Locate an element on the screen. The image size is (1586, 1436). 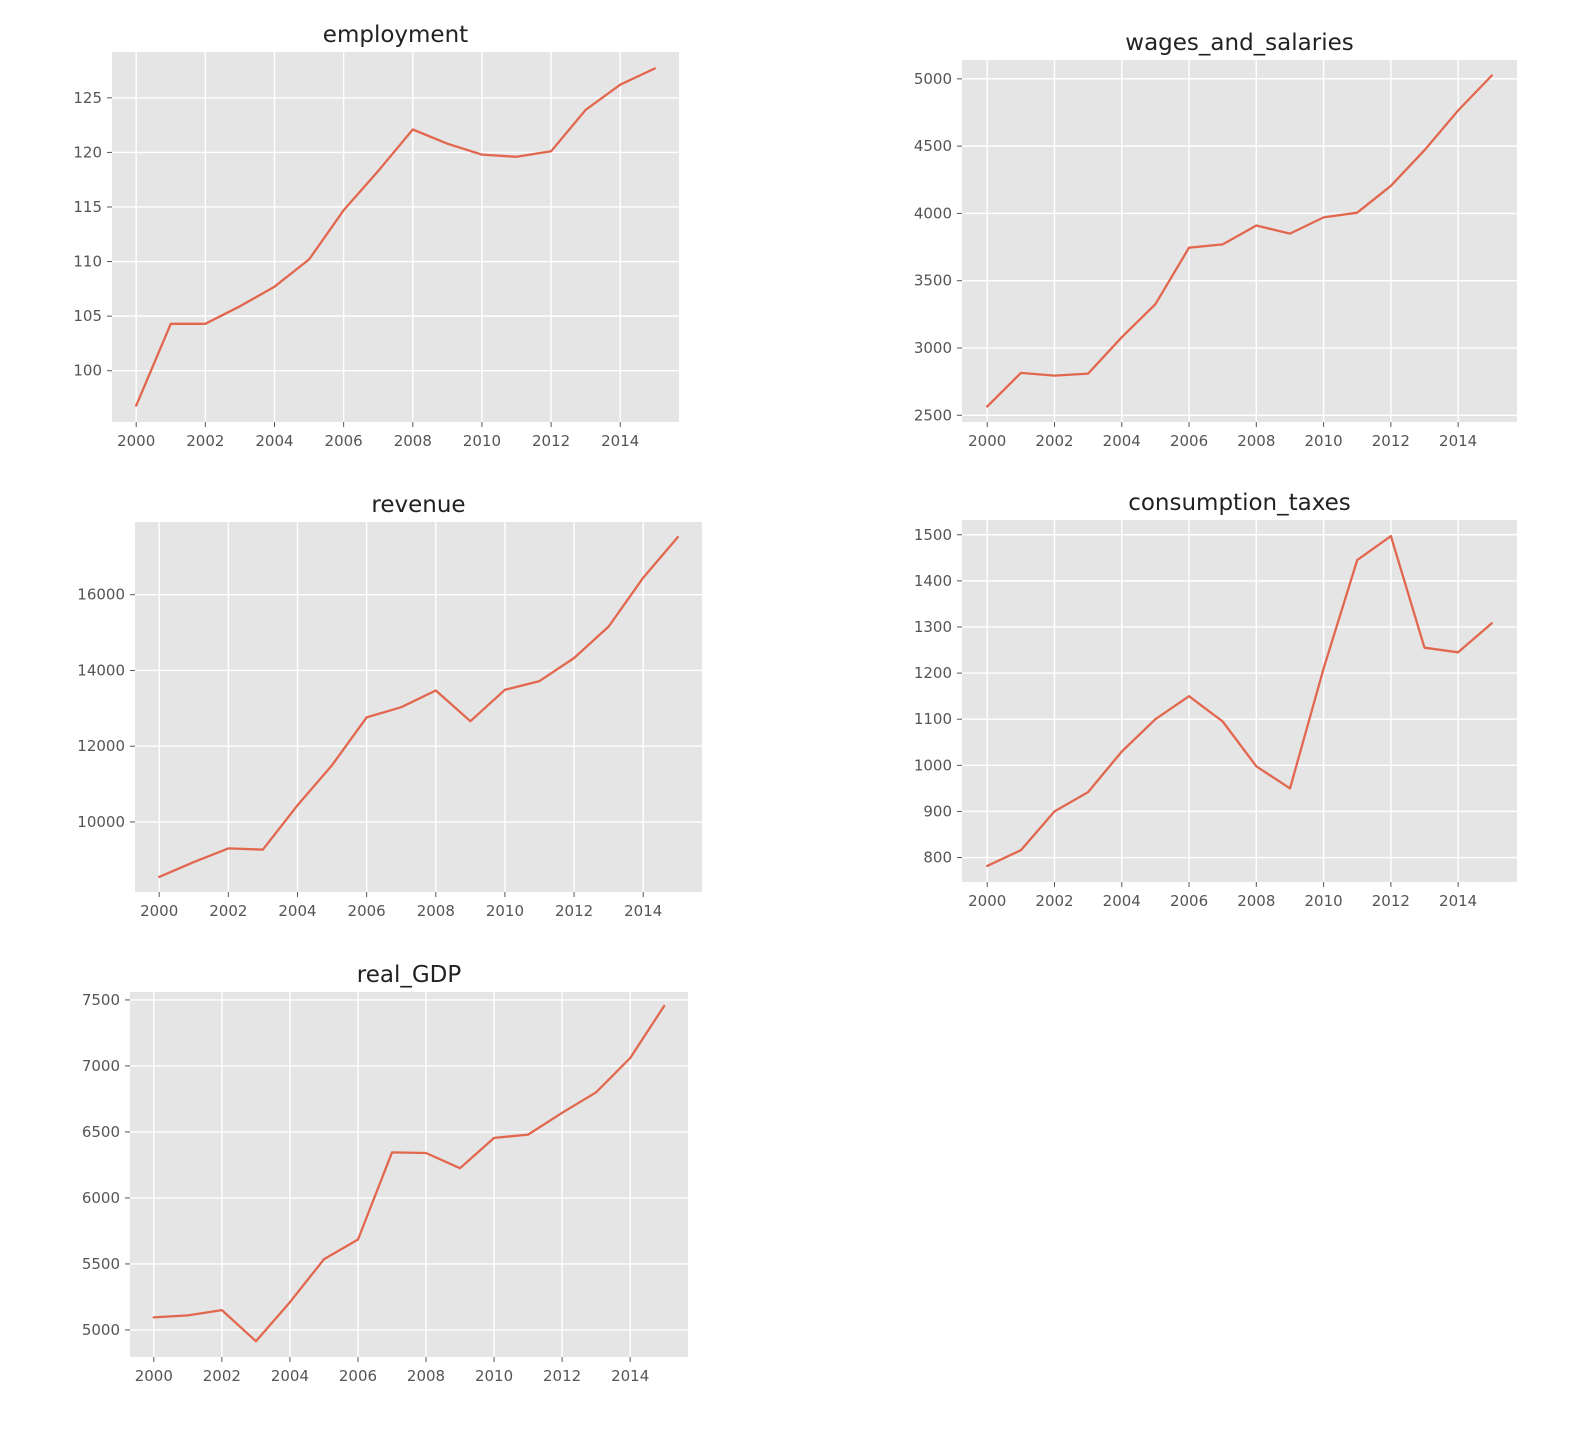
y-tick-label: 120 is located at coordinates (87, 152).